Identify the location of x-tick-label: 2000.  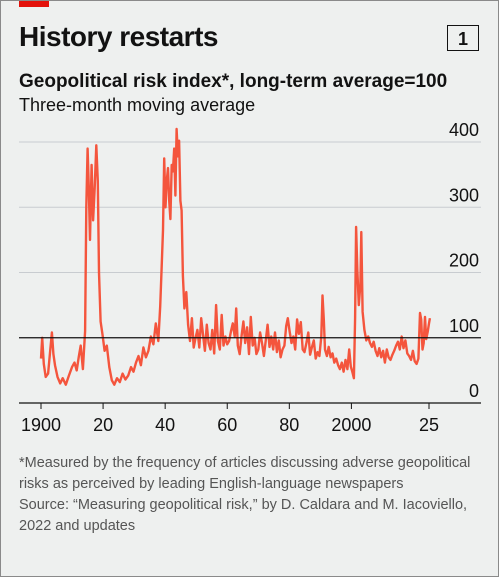
(351, 425).